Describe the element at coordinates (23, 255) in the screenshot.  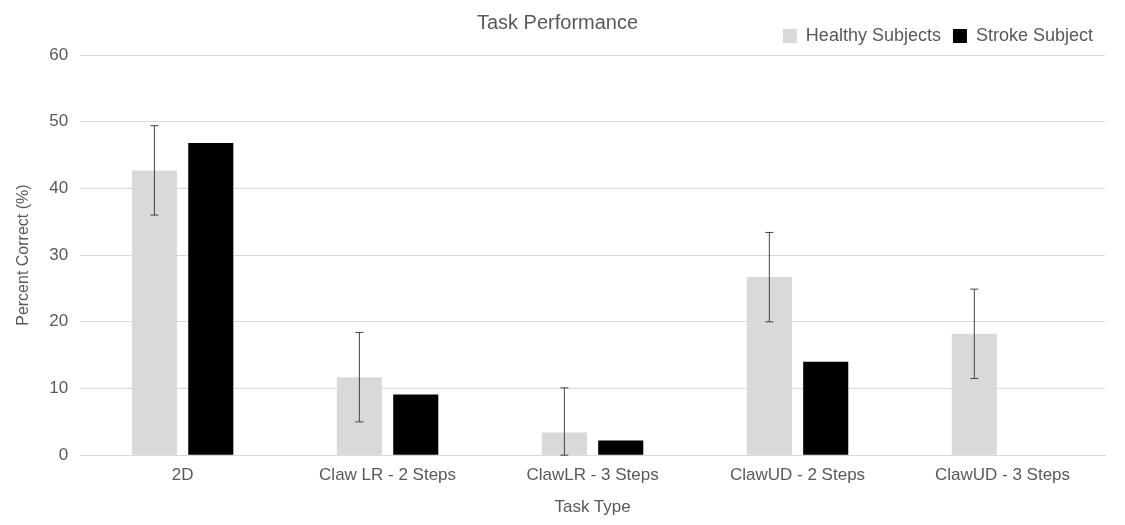
I see `y-axis-title: Percent Correct (%)` at that location.